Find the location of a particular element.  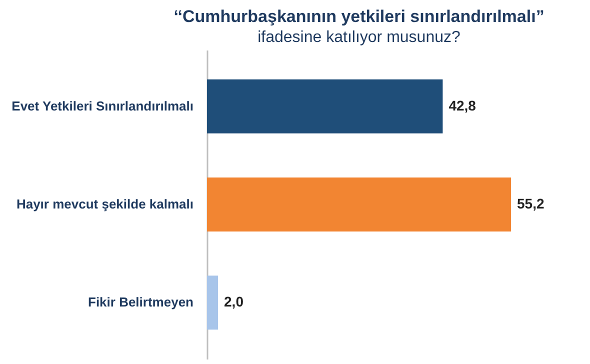

data-label: 42,8 is located at coordinates (462, 105).